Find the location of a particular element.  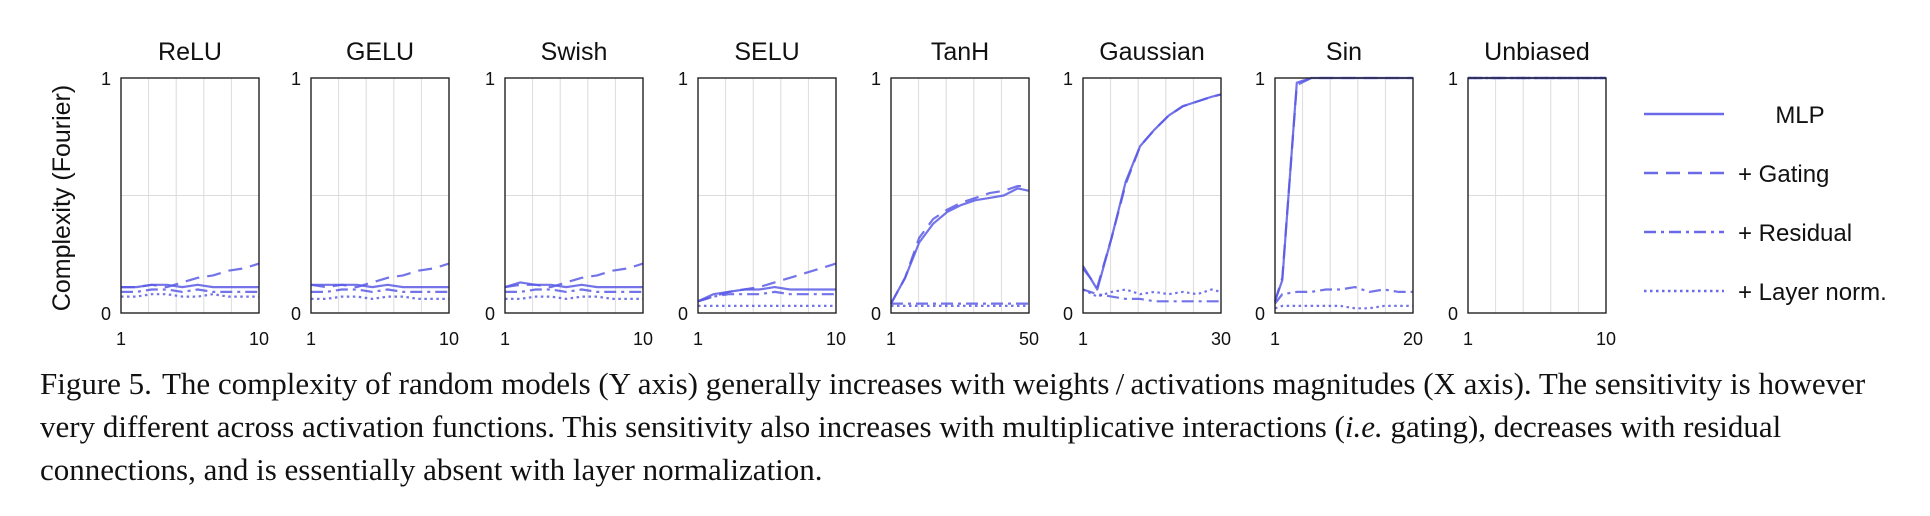

legend-label: + Layer norm. is located at coordinates (1812, 292).